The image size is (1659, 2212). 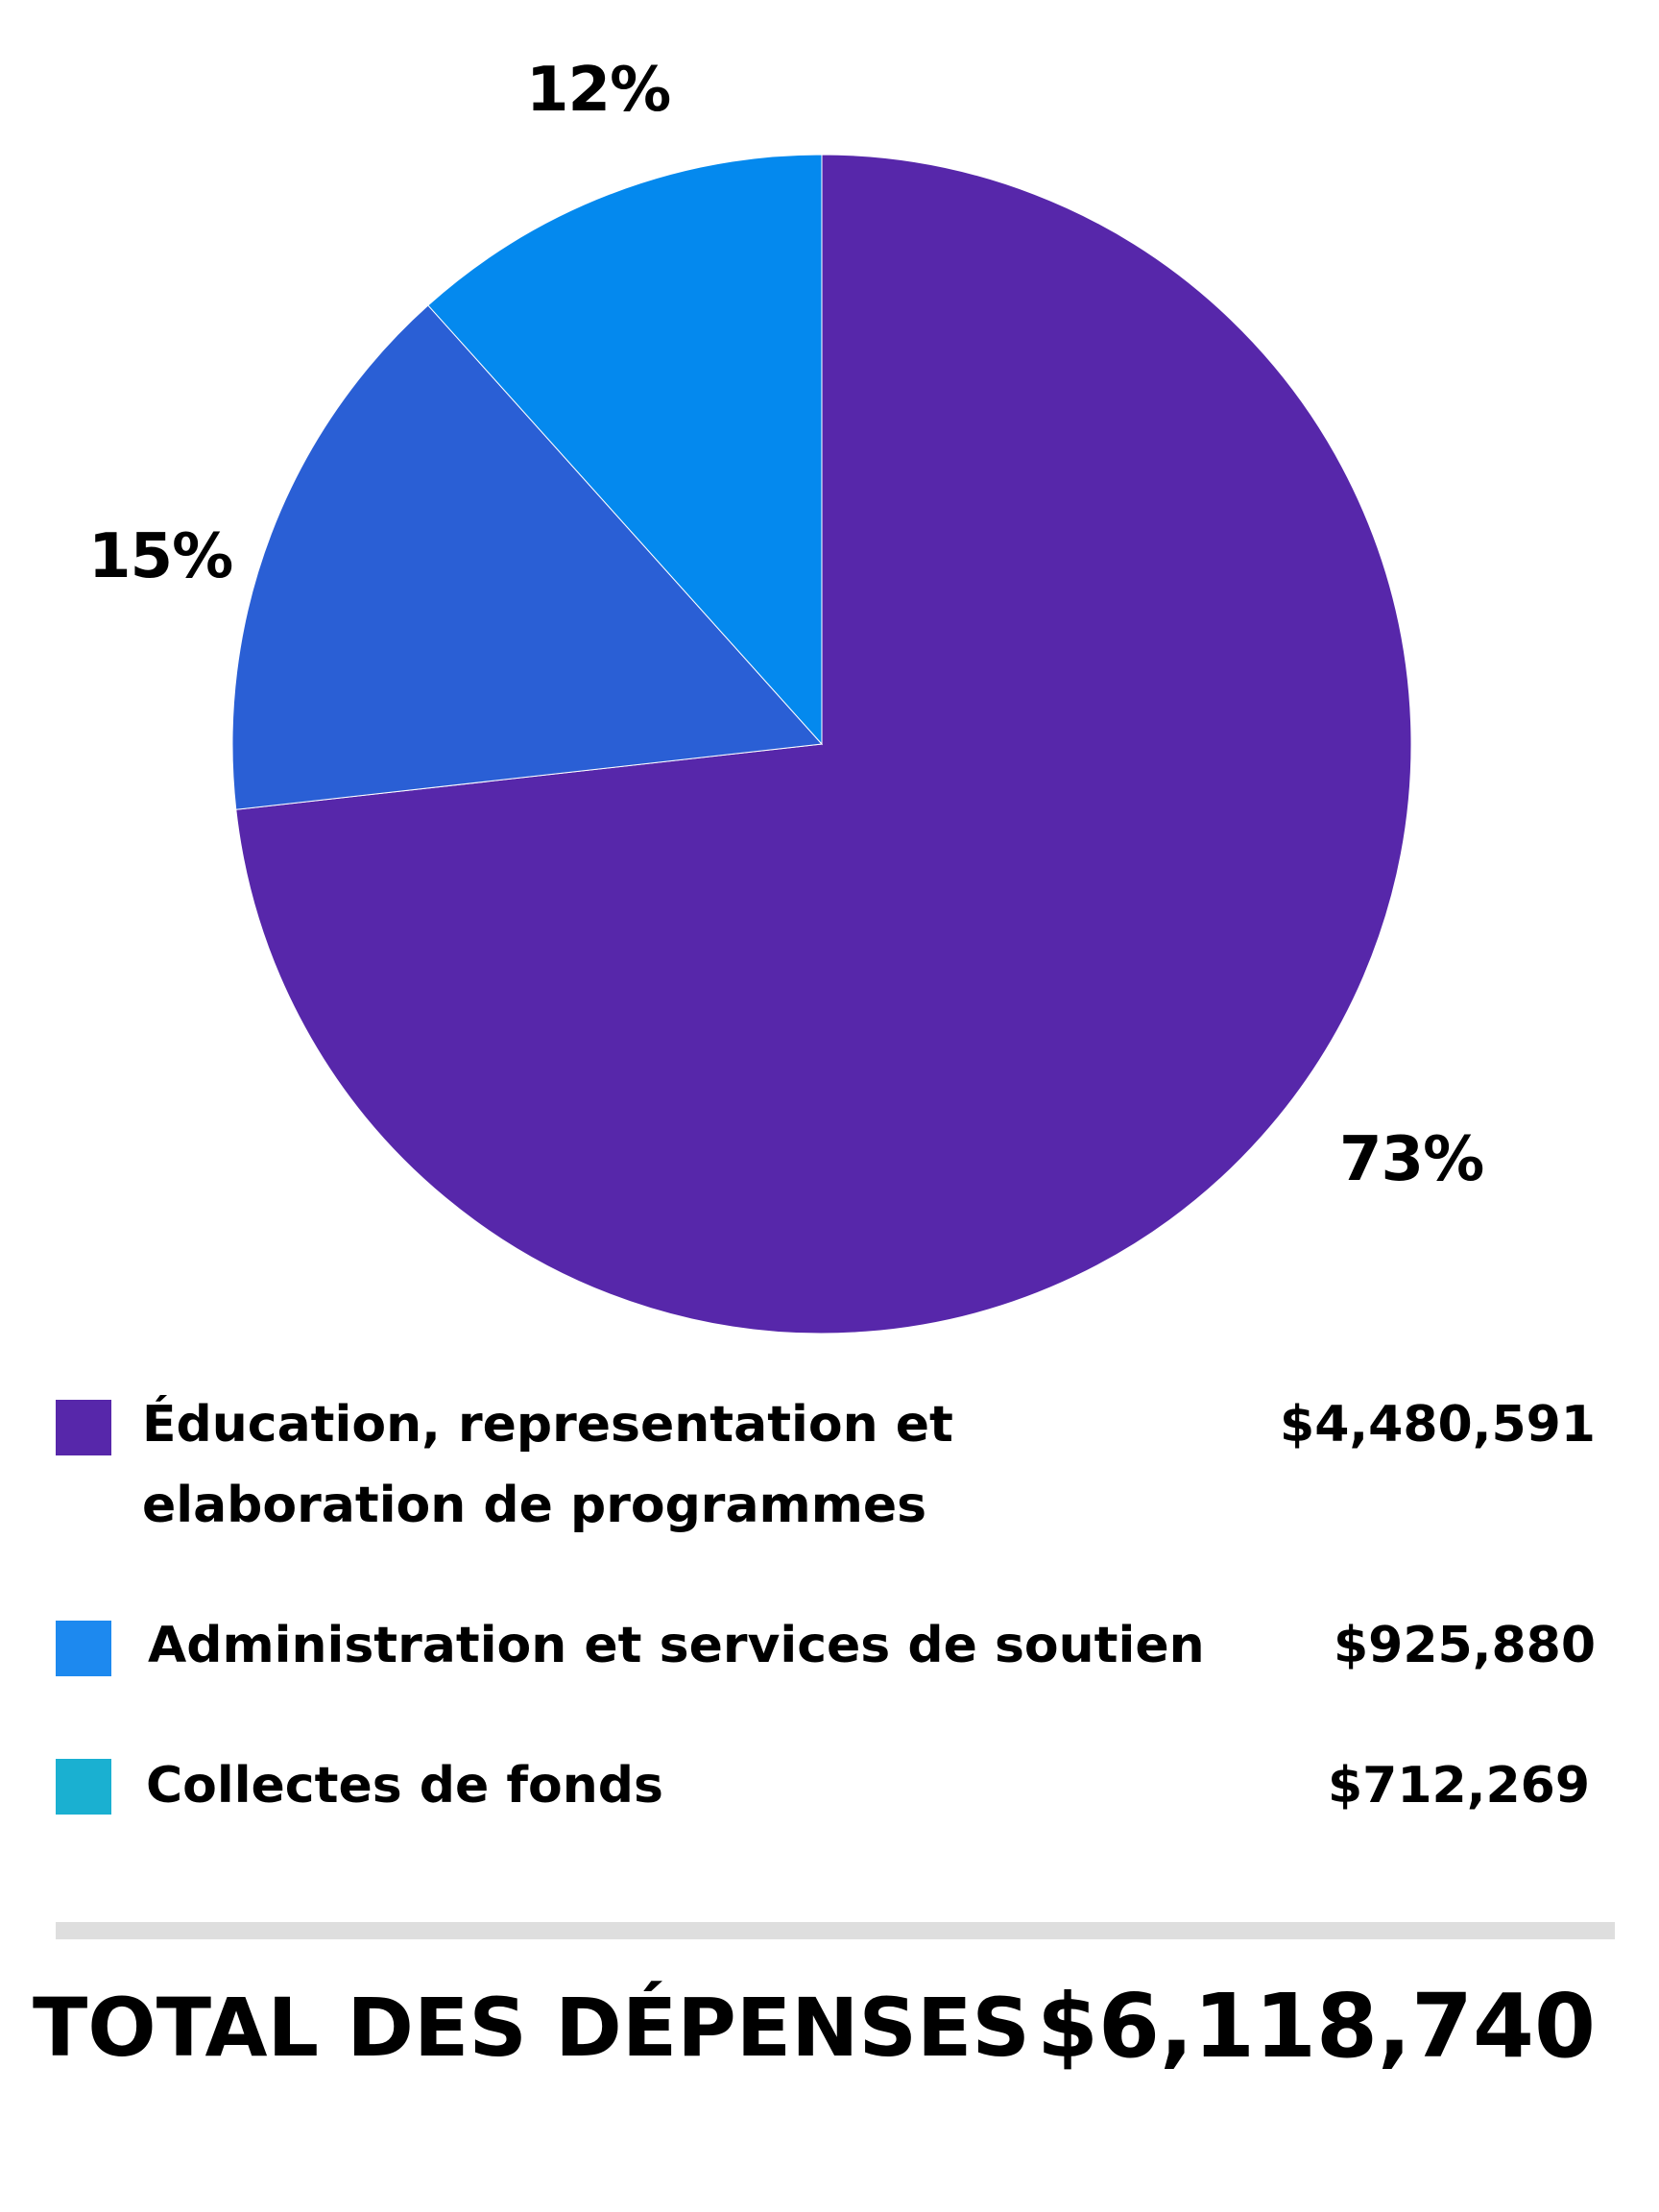 I want to click on pie-slice-administration, so click(x=527, y=557).